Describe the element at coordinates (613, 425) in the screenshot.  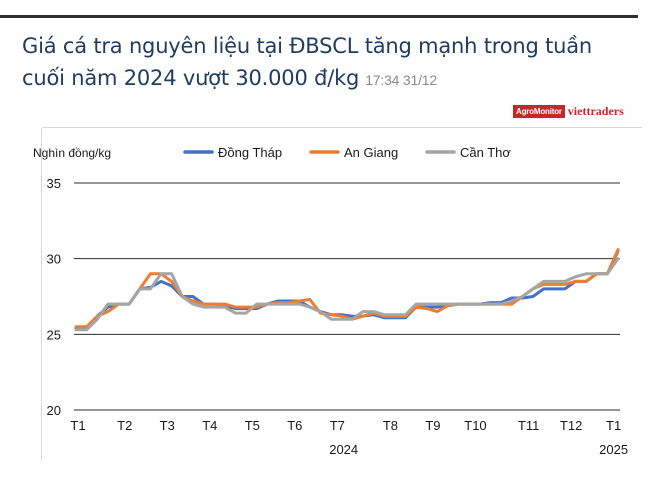
I see `x-tick-label-12: T1` at that location.